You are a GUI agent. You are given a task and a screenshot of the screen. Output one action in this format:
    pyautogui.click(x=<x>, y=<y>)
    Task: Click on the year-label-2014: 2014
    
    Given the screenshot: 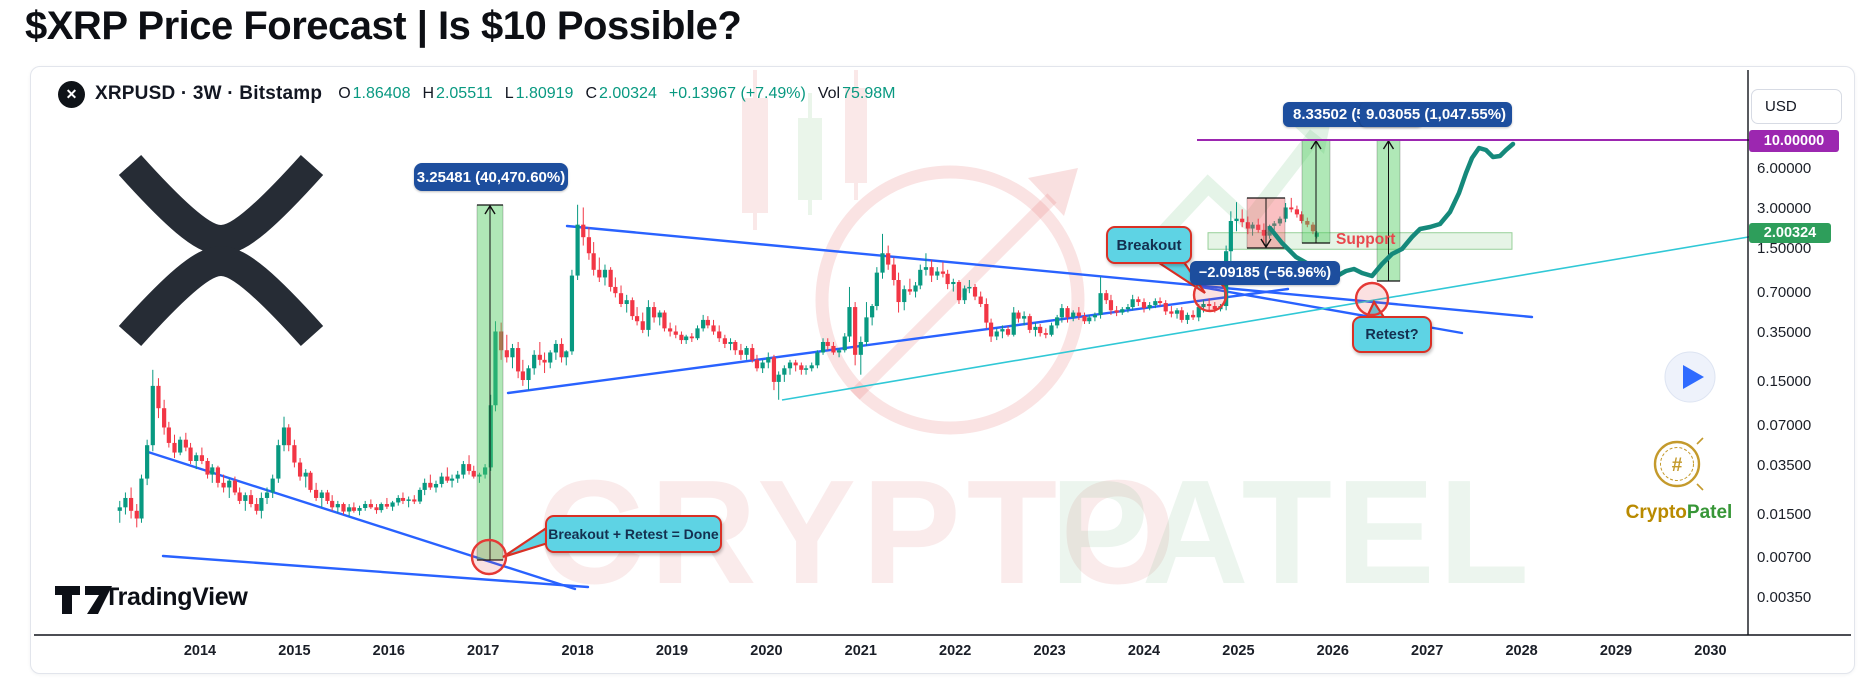 What is the action you would take?
    pyautogui.click(x=200, y=651)
    